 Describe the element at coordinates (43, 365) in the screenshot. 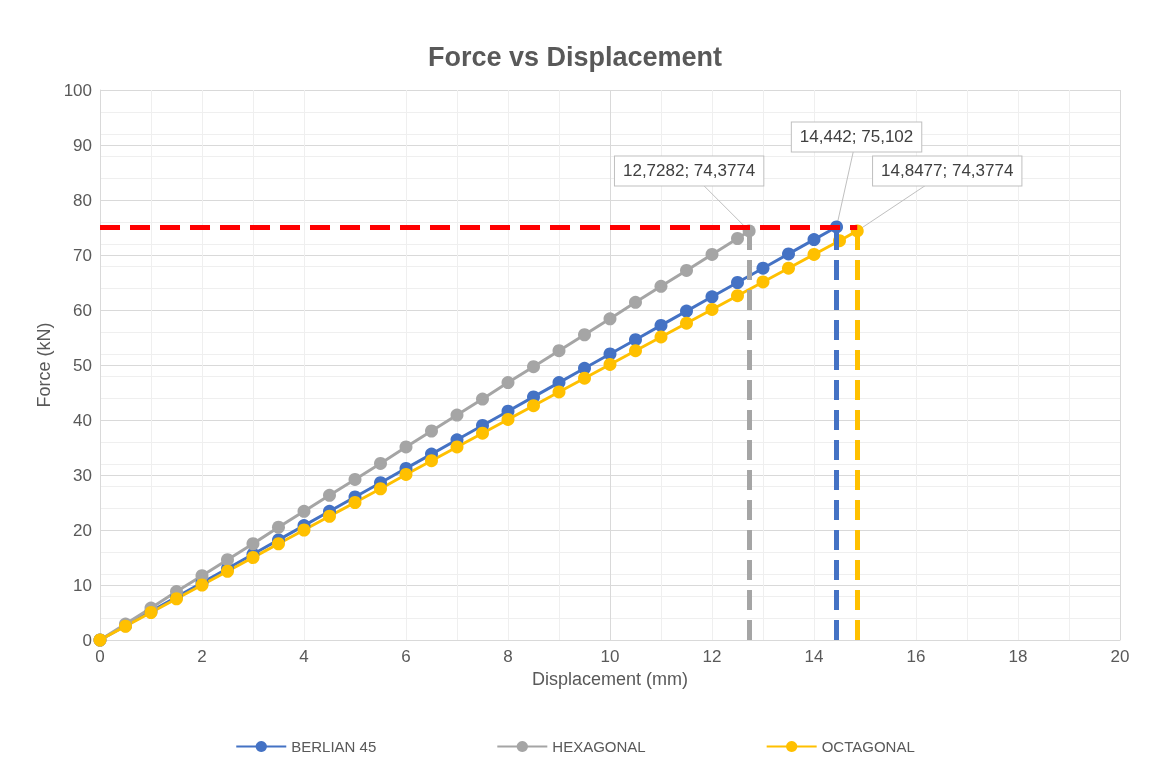

I see `y-axis-title: Force (kN)` at that location.